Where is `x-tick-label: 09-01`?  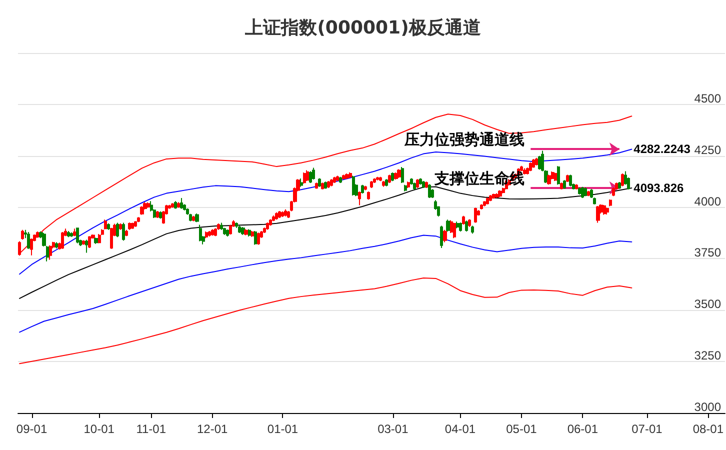
x-tick-label: 09-01 is located at coordinates (32, 429).